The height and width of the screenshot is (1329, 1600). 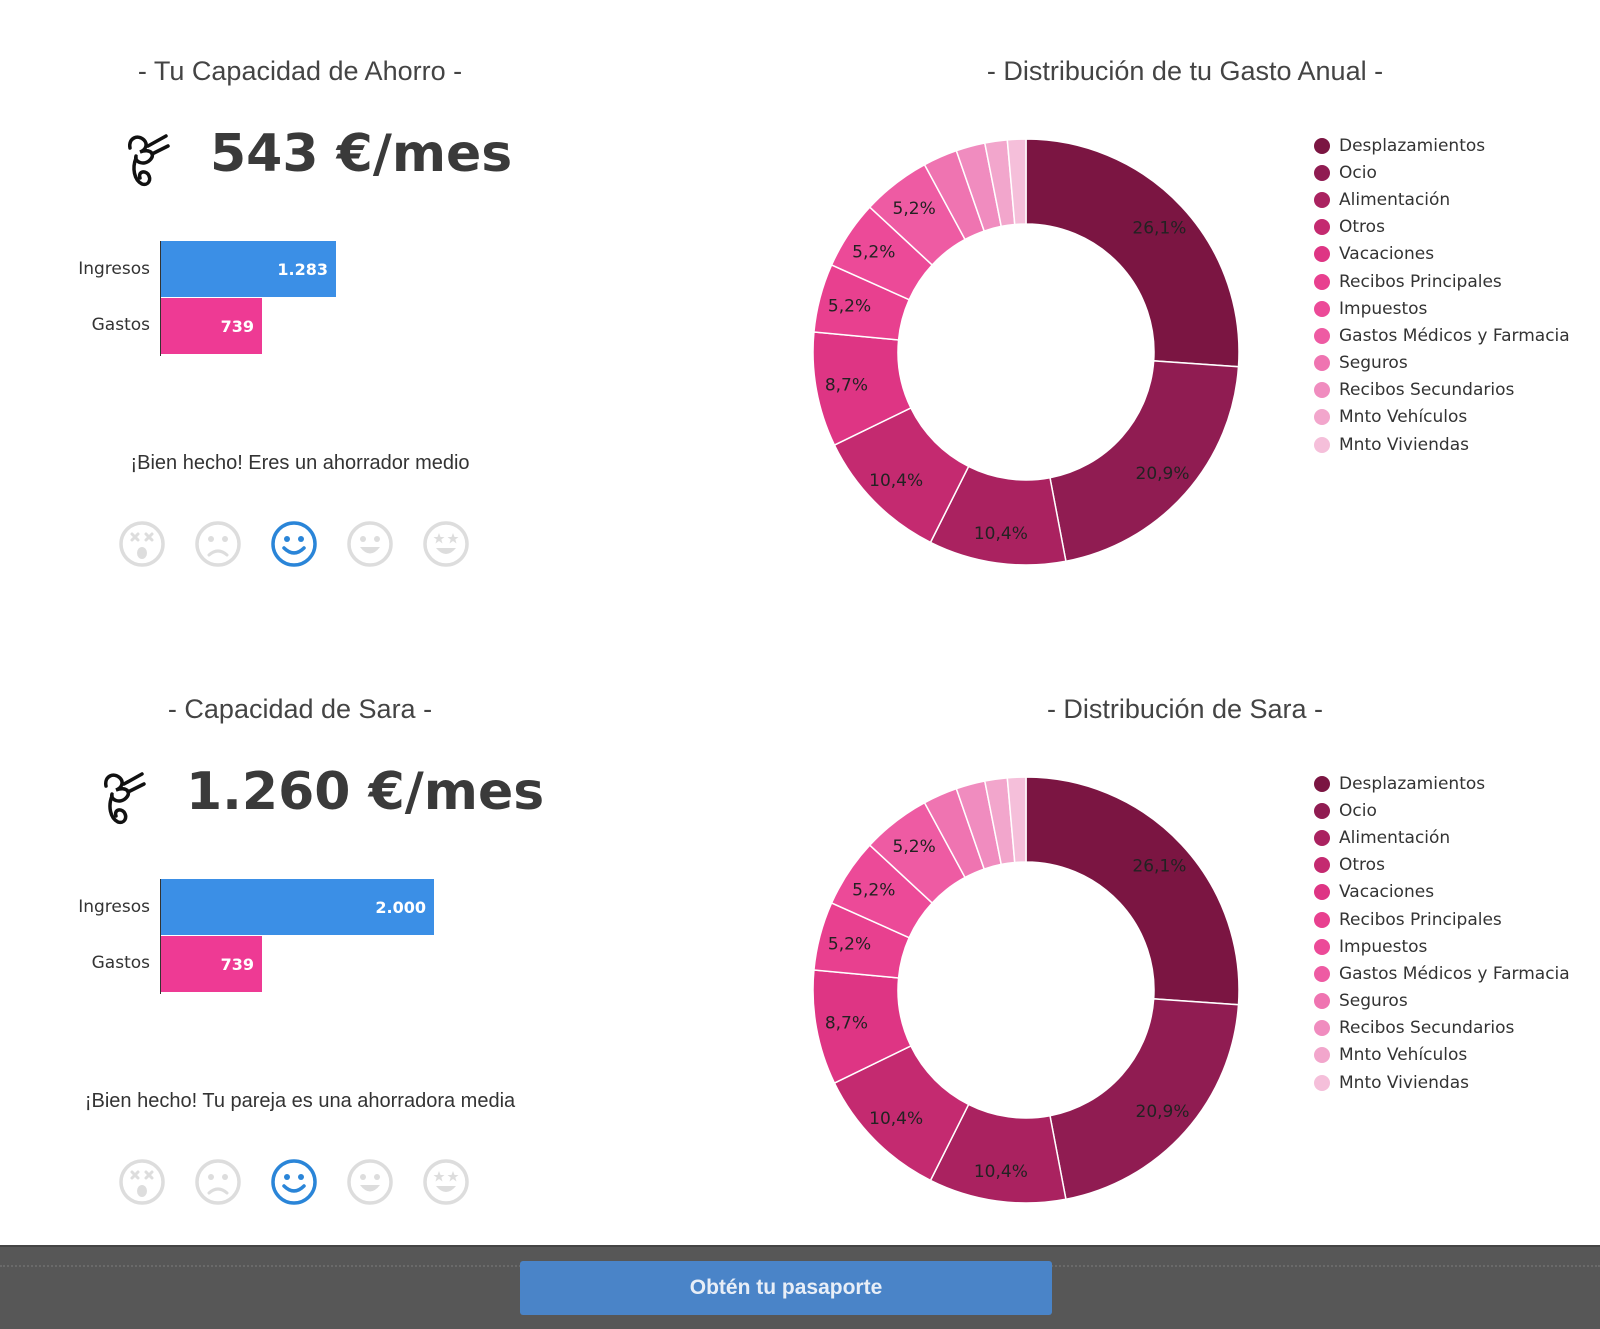 What do you see at coordinates (1454, 973) in the screenshot?
I see `legend-label: Gastos Médicos y Farmacia` at bounding box center [1454, 973].